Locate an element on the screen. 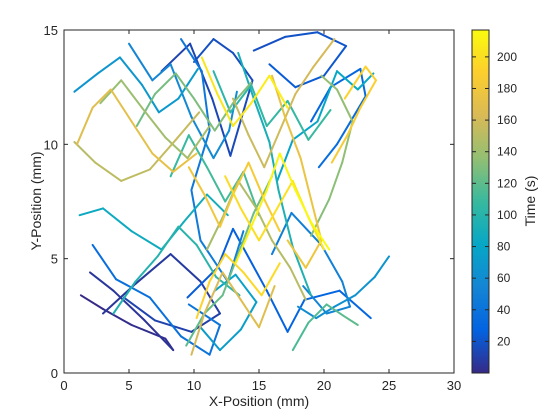  colorbar-tick-label: 80 is located at coordinates (504, 247).